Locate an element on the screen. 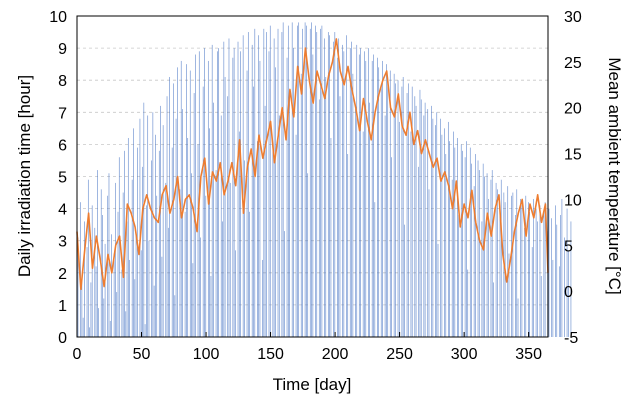 The width and height of the screenshot is (625, 405). x-tick-label: 50 is located at coordinates (142, 354).